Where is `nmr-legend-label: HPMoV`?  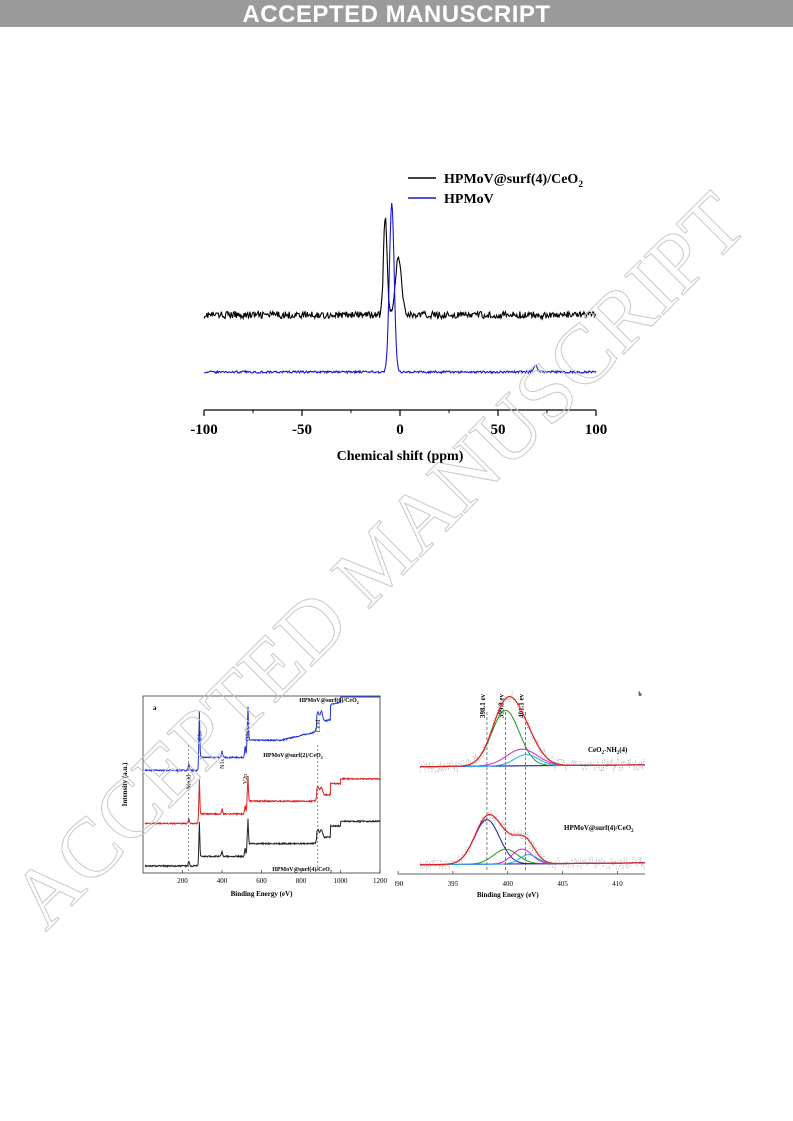
nmr-legend-label: HPMoV is located at coordinates (469, 199).